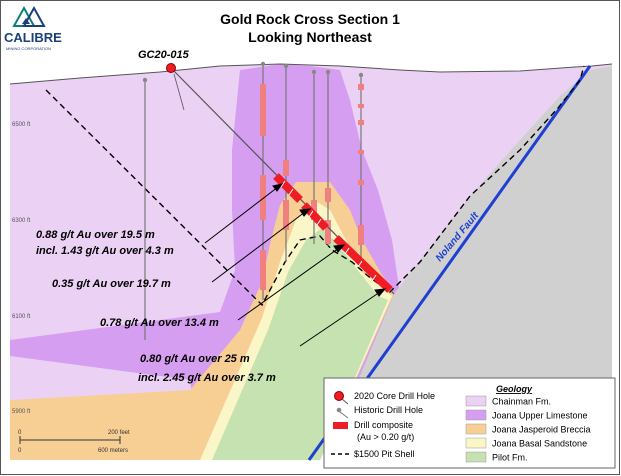  I want to click on elevation-label-6100: 6100 ft, so click(21, 317).